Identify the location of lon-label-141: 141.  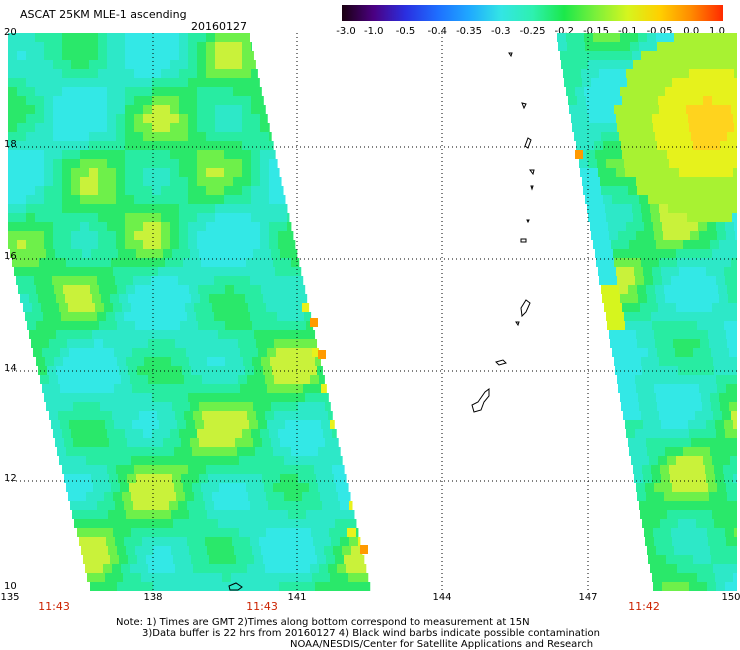
(297, 597).